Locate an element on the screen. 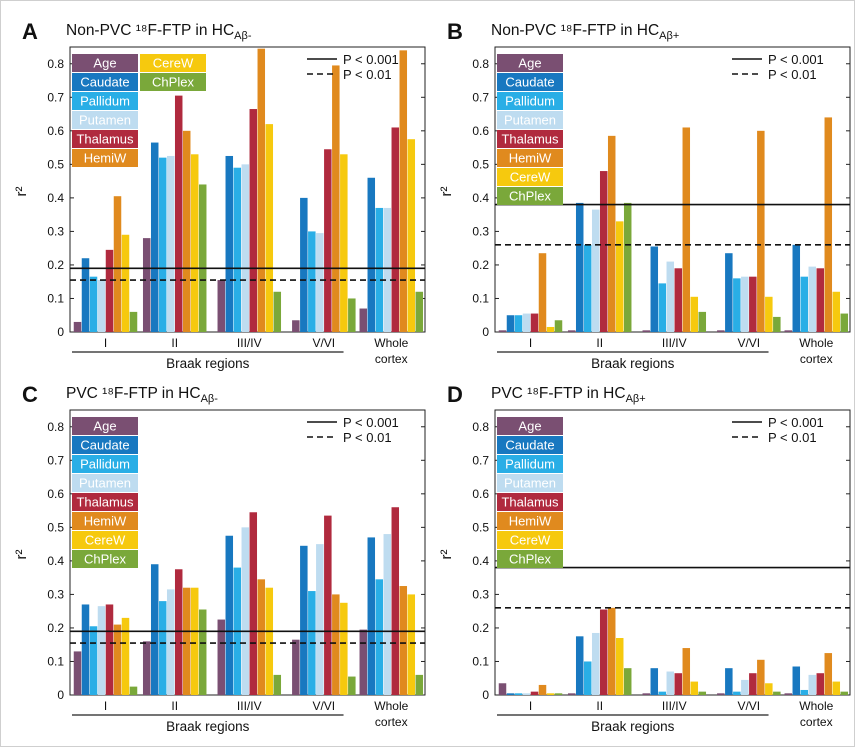 Image resolution: width=855 pixels, height=747 pixels. panel-title: Non-PVC ¹⁸F-FTP in HCAβ- is located at coordinates (159, 32).